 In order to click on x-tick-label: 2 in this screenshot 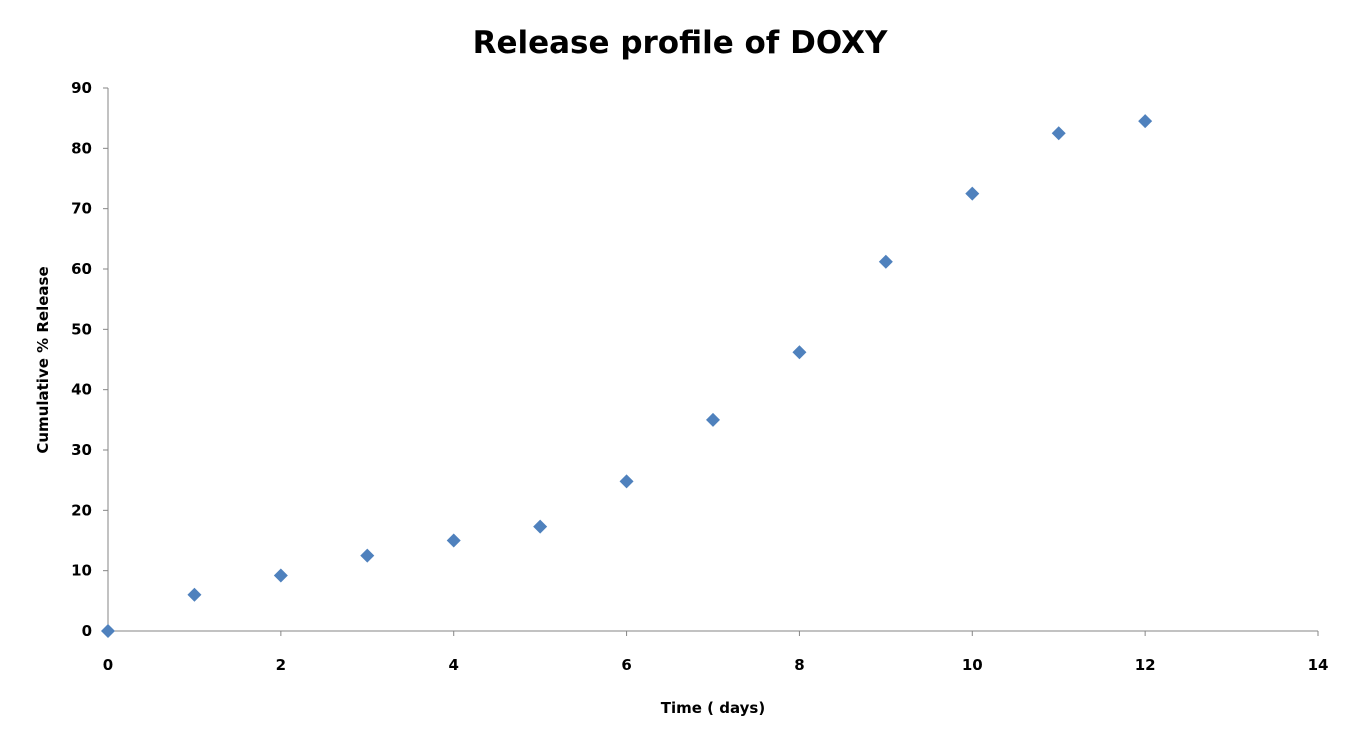, I will do `click(281, 665)`.